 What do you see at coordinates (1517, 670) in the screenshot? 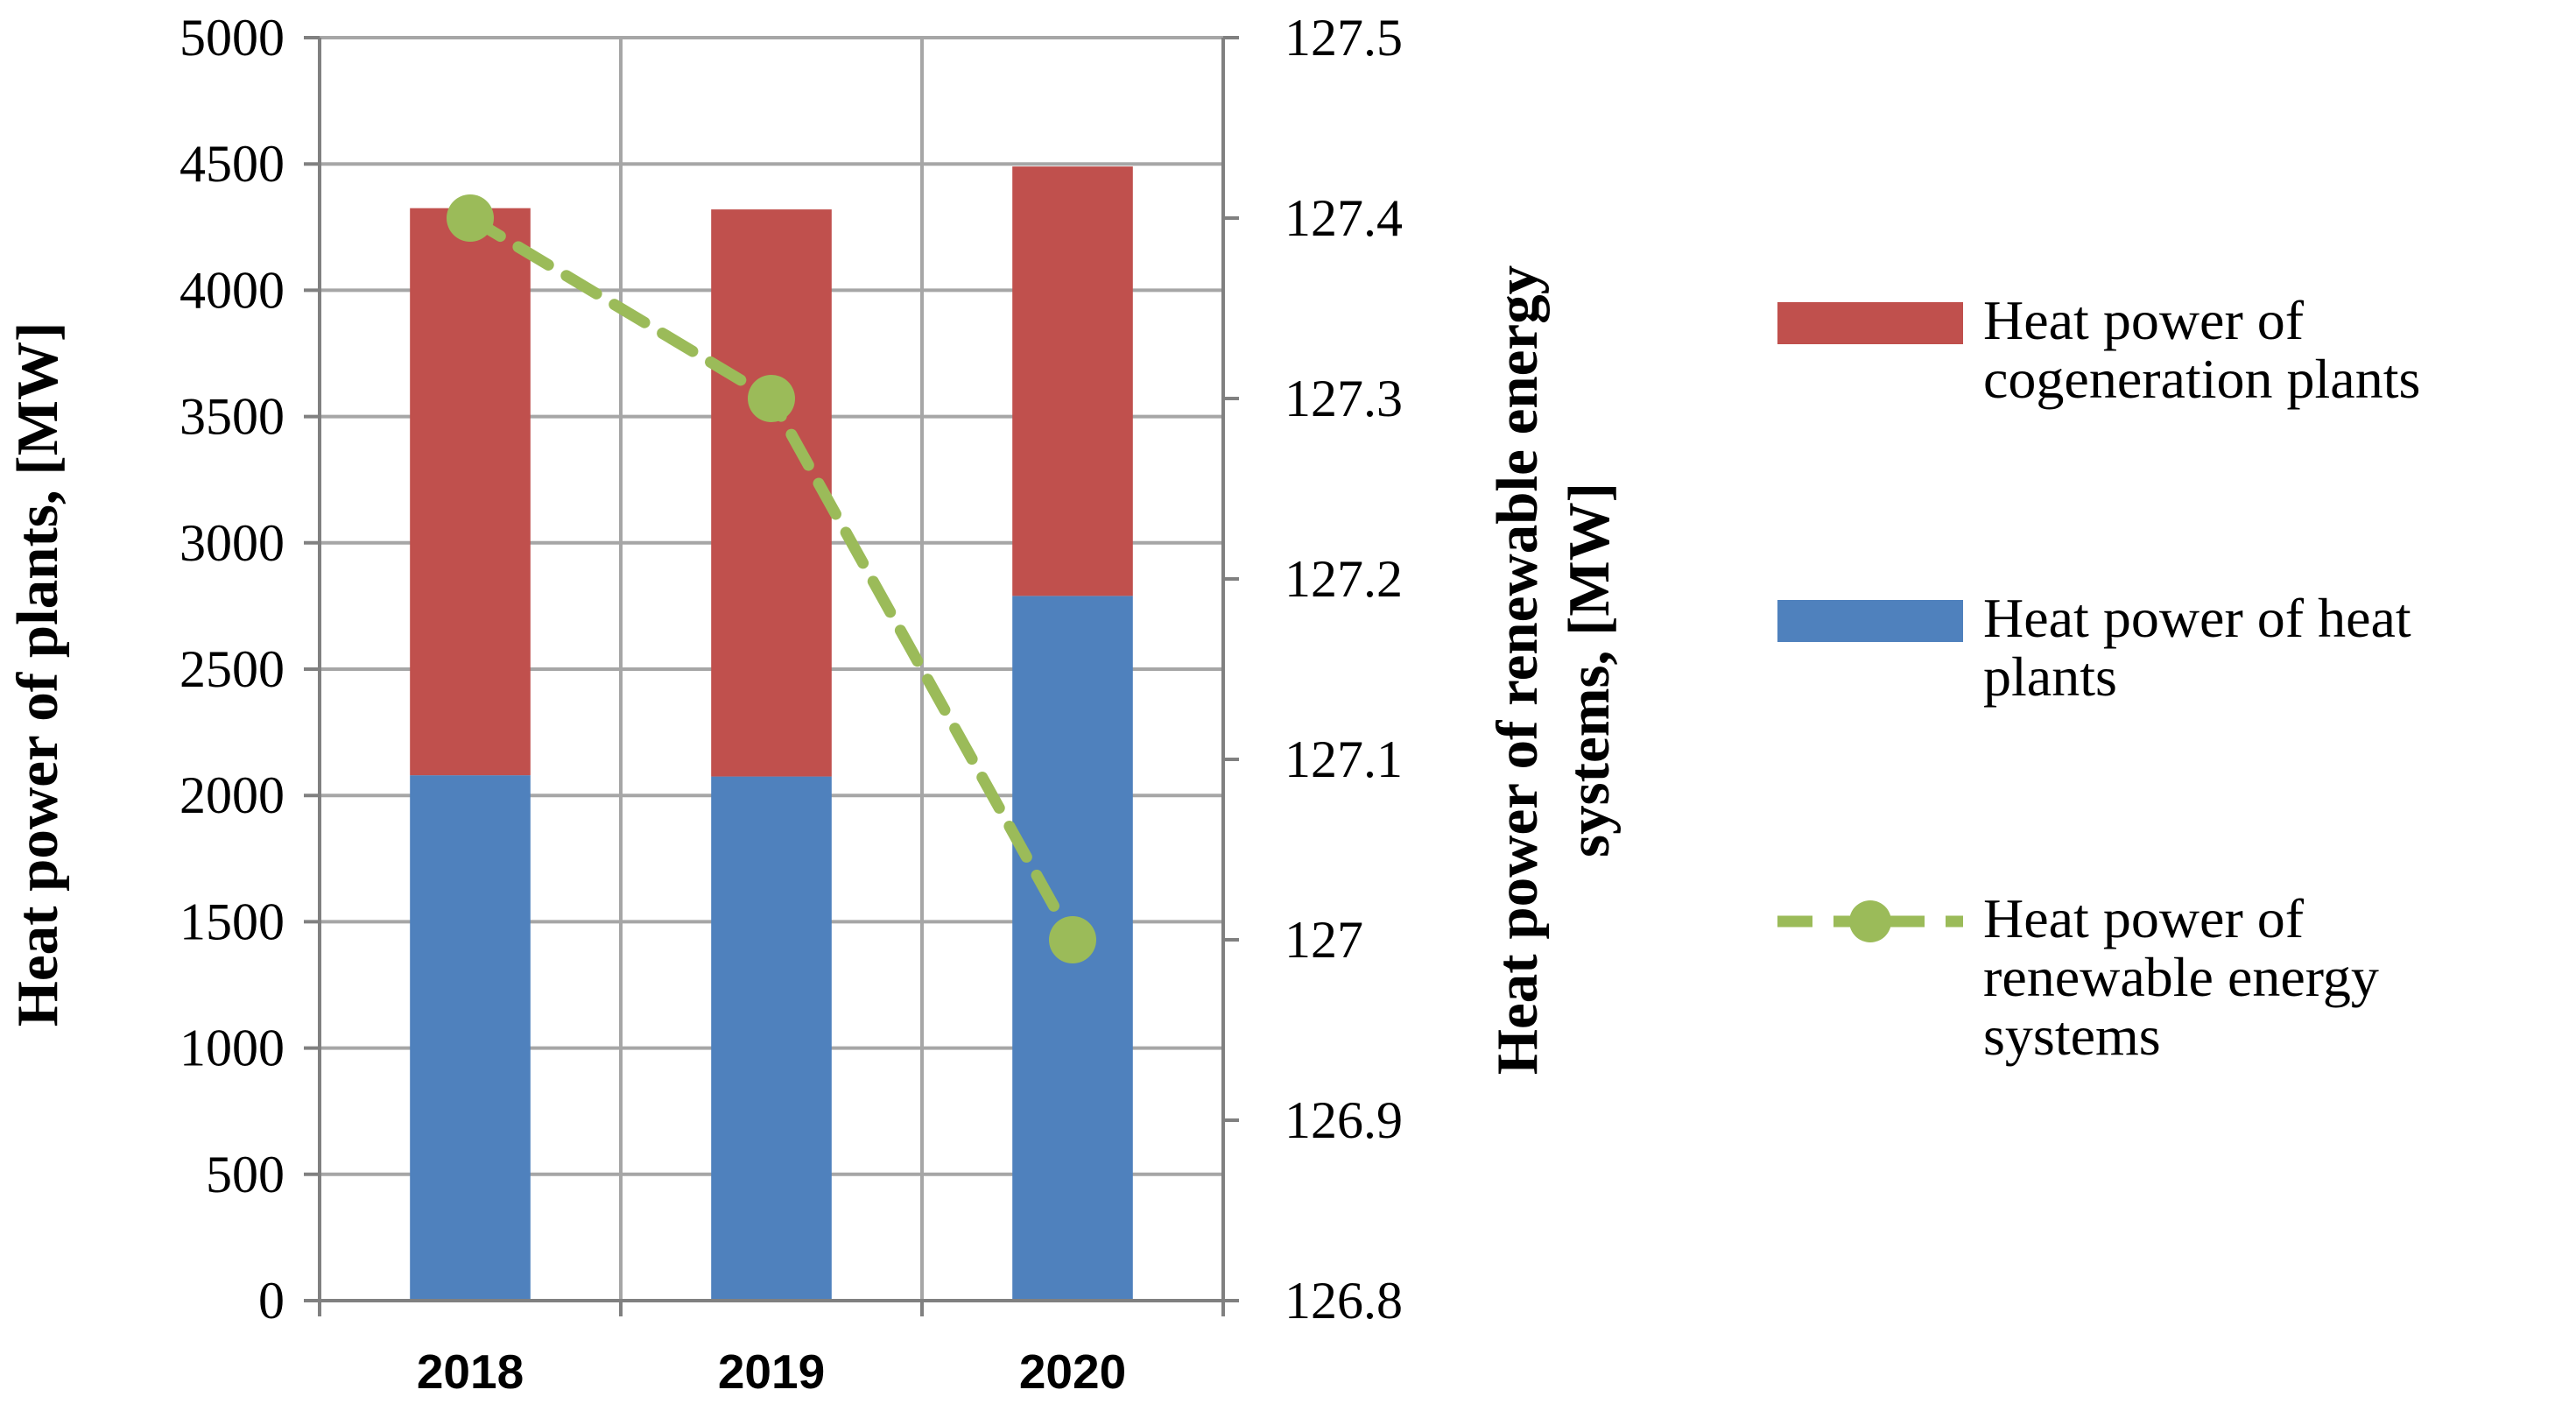
I see `y-axis-title-right-line: Heat power of renewable energy` at bounding box center [1517, 670].